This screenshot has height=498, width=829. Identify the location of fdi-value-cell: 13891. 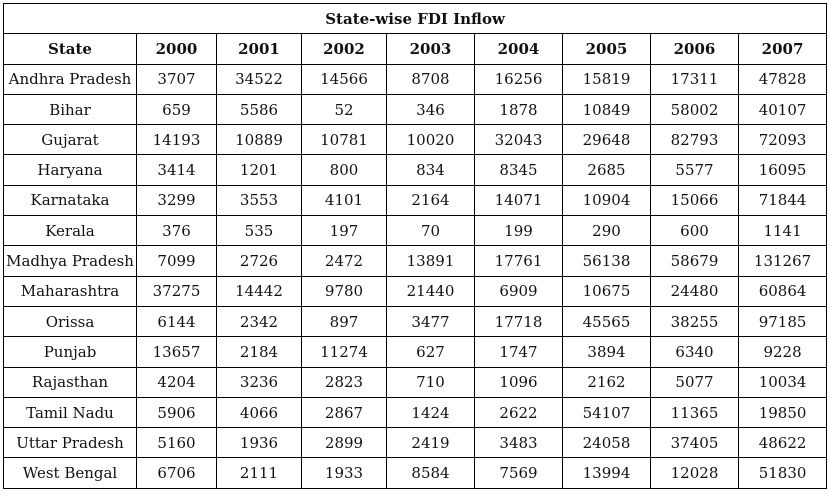
(430, 261).